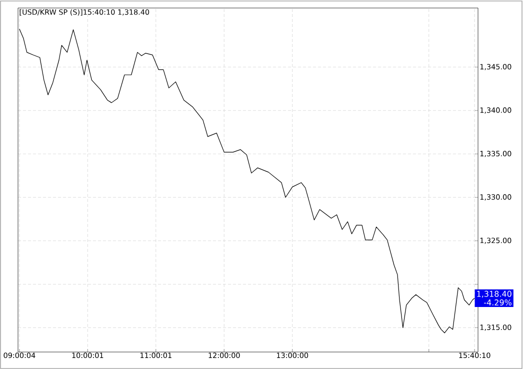 The image size is (526, 369). What do you see at coordinates (498, 302) in the screenshot?
I see `text: -4.29%` at bounding box center [498, 302].